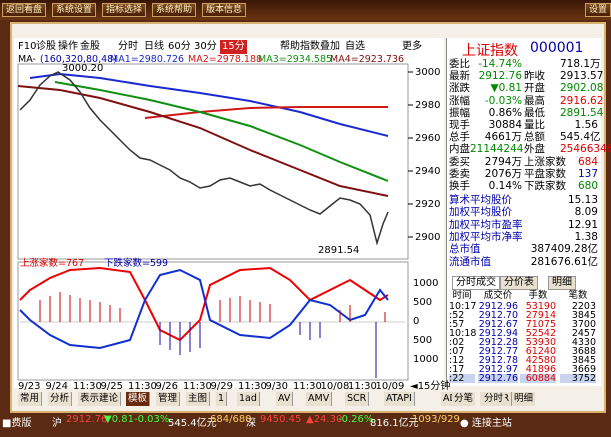  I want to click on quote-cell: 总手, so click(459, 137).